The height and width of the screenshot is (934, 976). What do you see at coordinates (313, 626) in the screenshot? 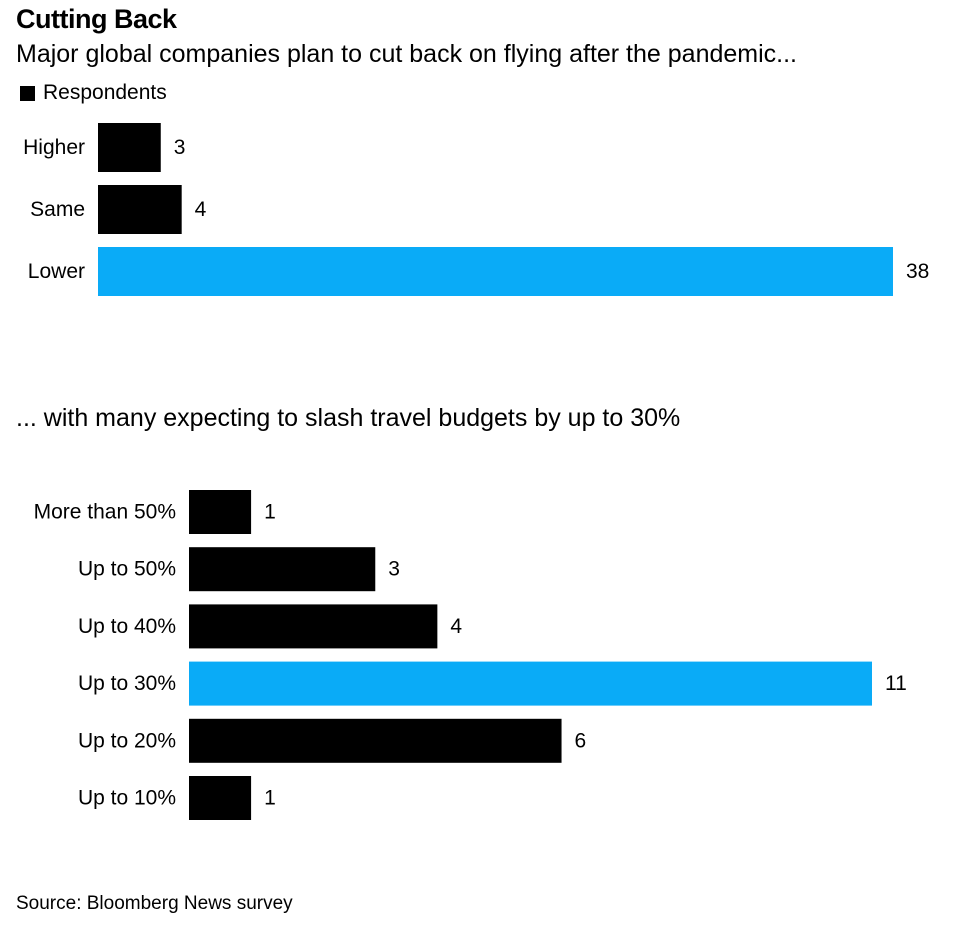
I see `bar-up-to-40pct` at bounding box center [313, 626].